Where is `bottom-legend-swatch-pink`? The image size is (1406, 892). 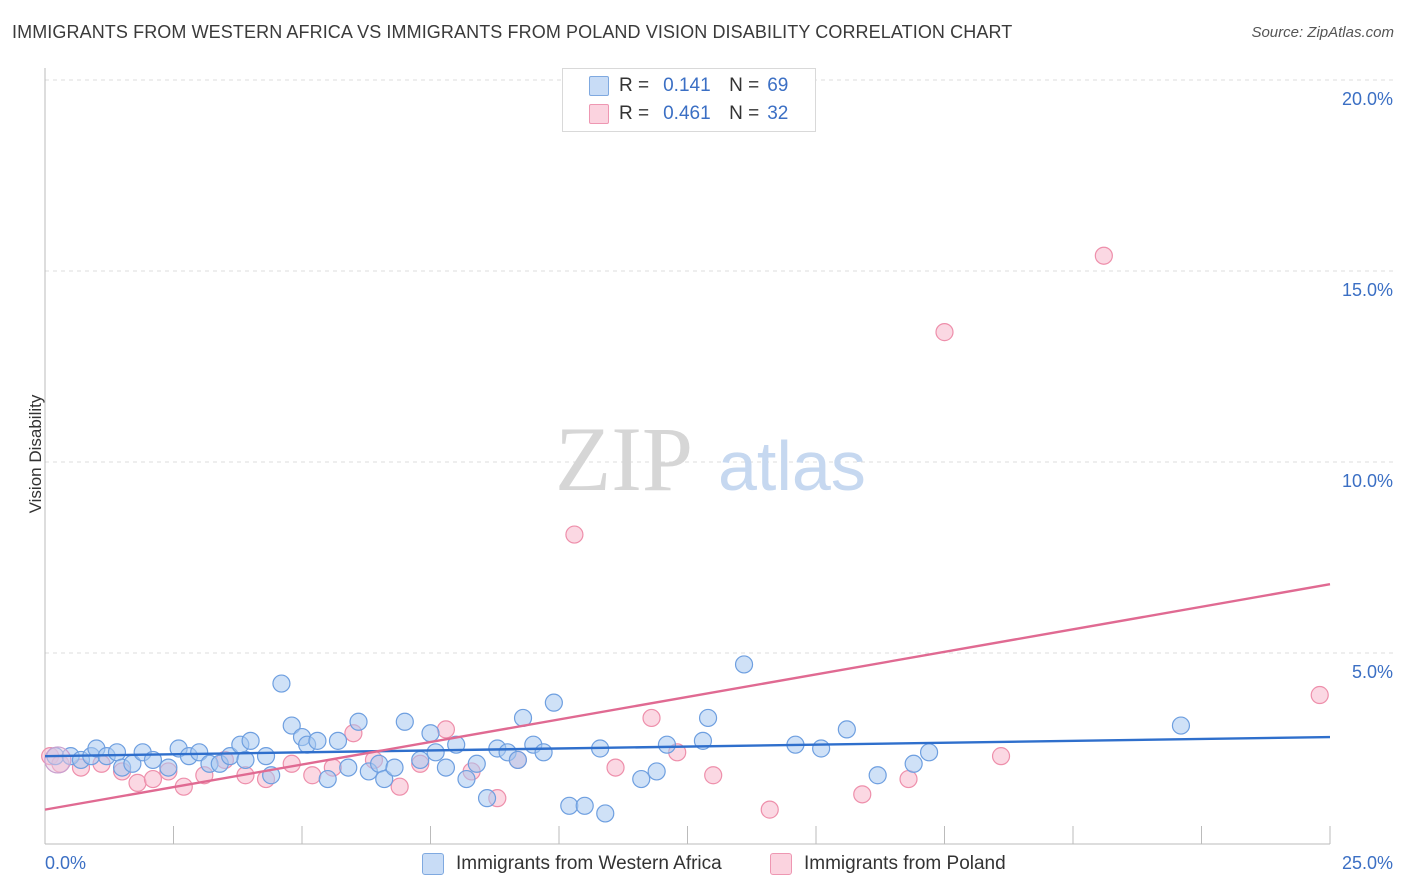
bottom-legend-swatch-pink is located at coordinates (781, 864).